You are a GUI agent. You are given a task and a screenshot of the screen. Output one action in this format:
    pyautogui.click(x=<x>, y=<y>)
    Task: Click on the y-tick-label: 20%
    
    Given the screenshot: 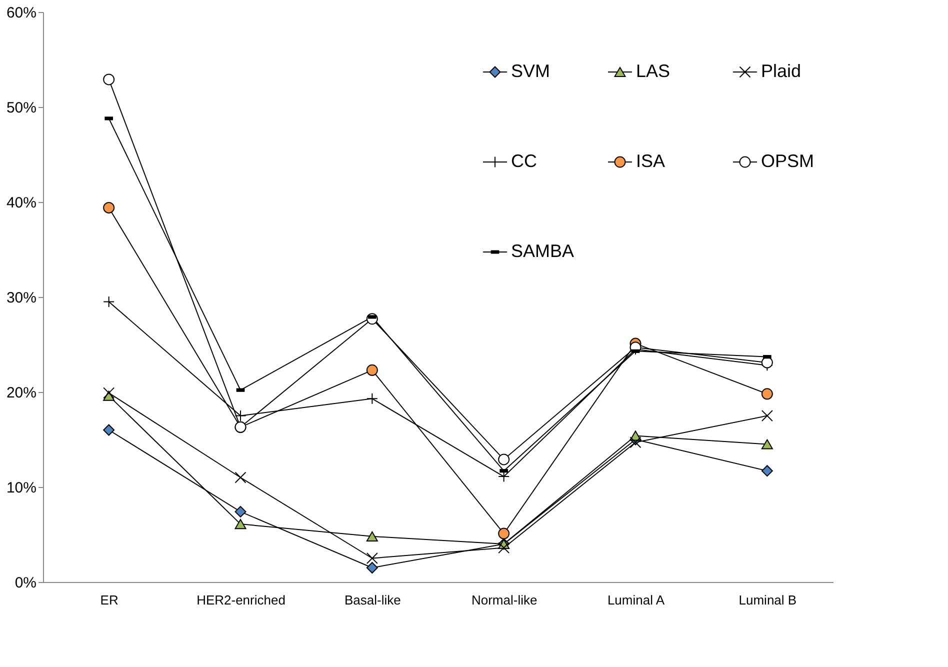 What is the action you would take?
    pyautogui.click(x=21, y=393)
    